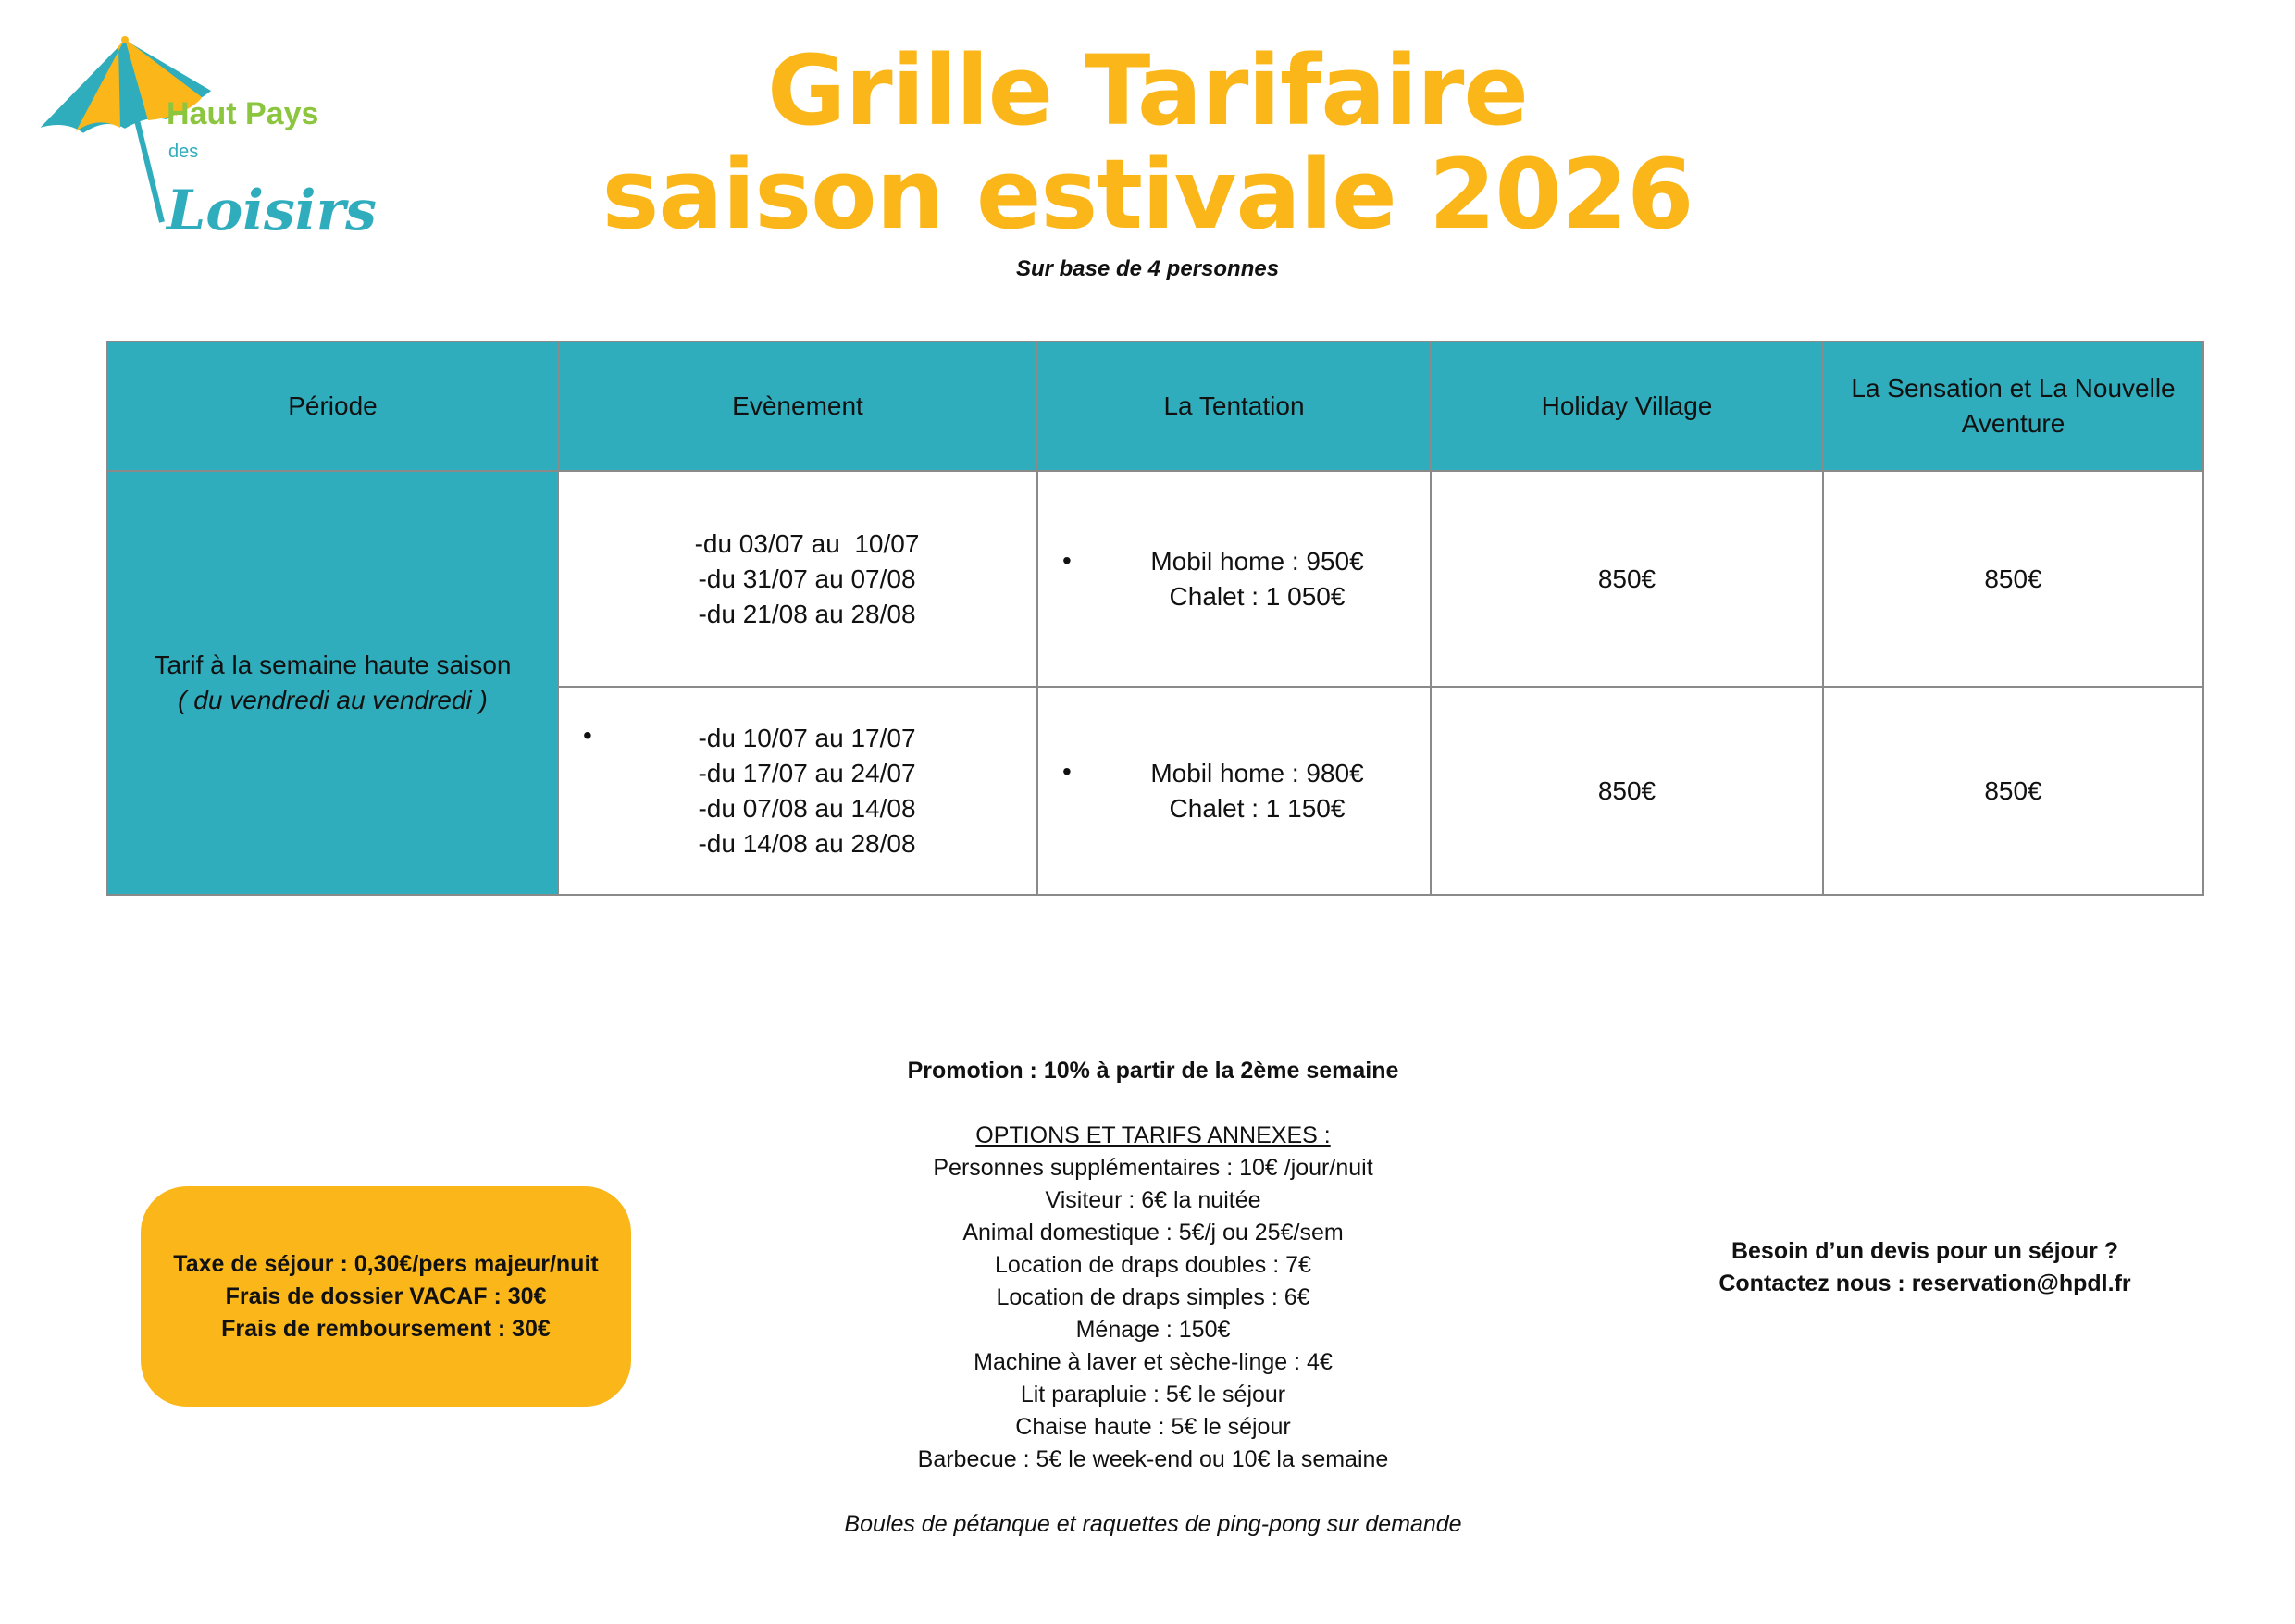 The height and width of the screenshot is (1624, 2295). I want to click on header-la-sensation: La Sensation et La Nouvelle Aventure, so click(2013, 406).